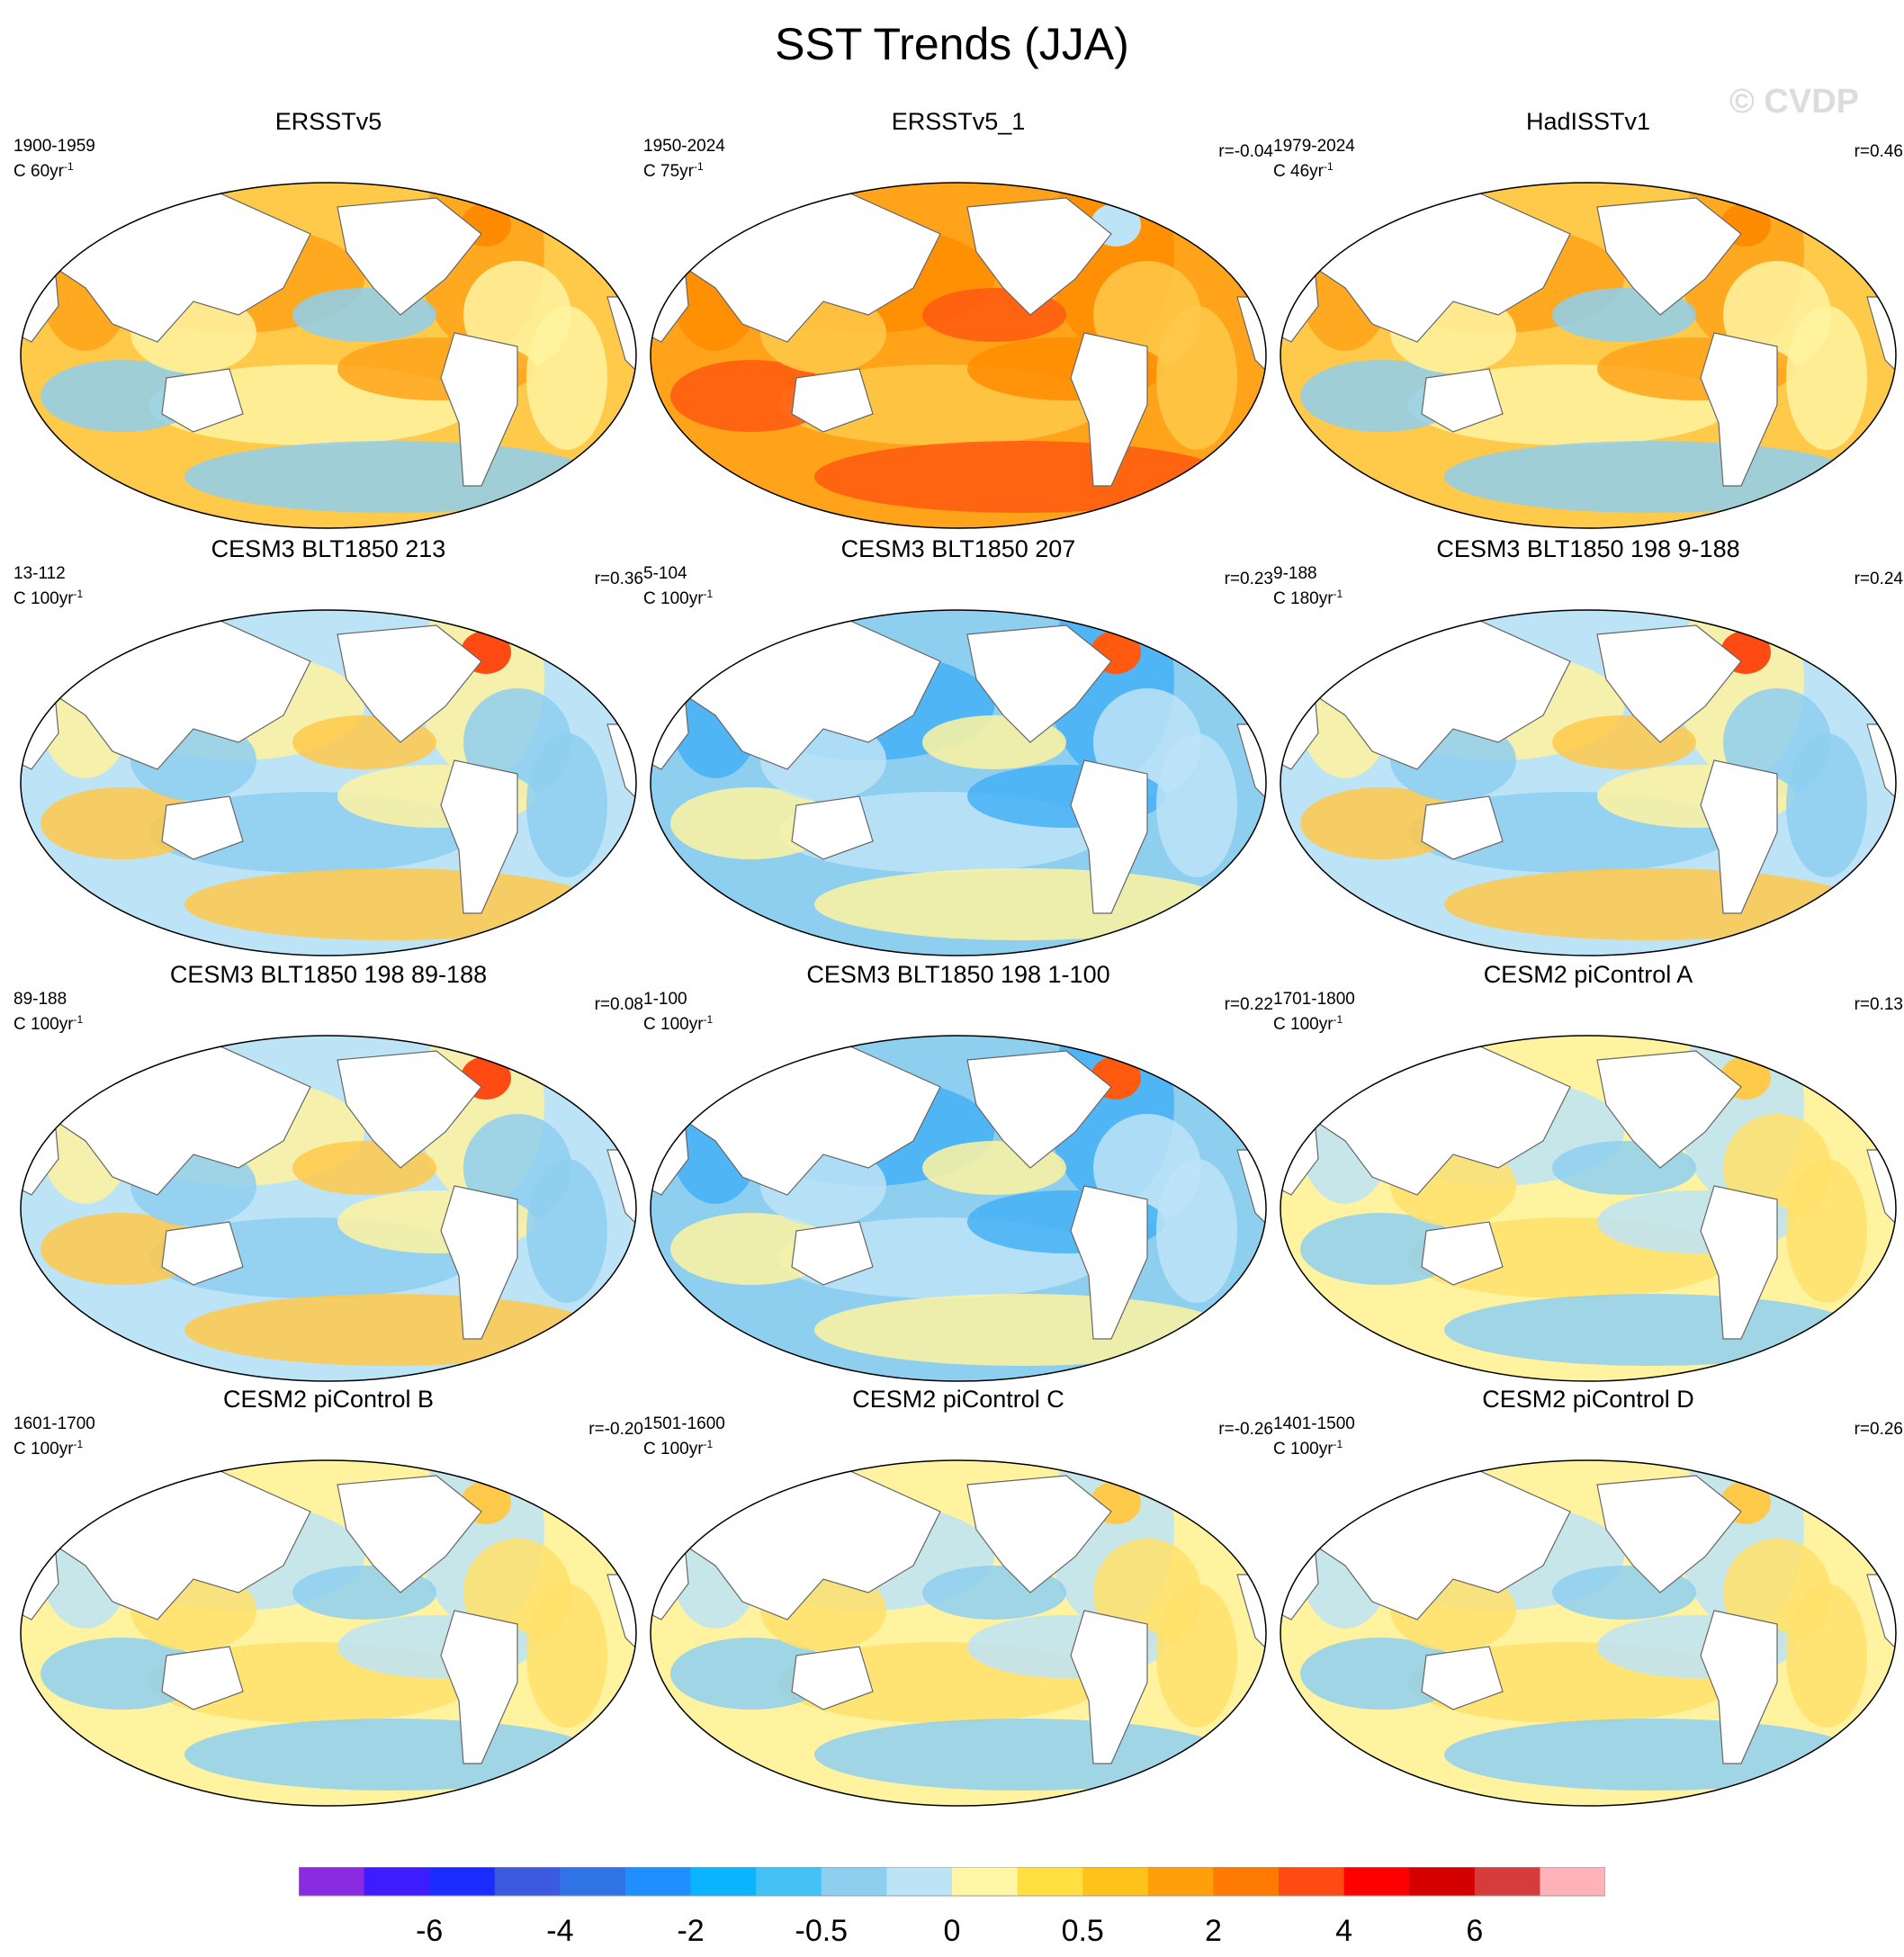 Image resolution: width=1904 pixels, height=1957 pixels. Describe the element at coordinates (618, 579) in the screenshot. I see `panel-correlation: r=0.36` at that location.